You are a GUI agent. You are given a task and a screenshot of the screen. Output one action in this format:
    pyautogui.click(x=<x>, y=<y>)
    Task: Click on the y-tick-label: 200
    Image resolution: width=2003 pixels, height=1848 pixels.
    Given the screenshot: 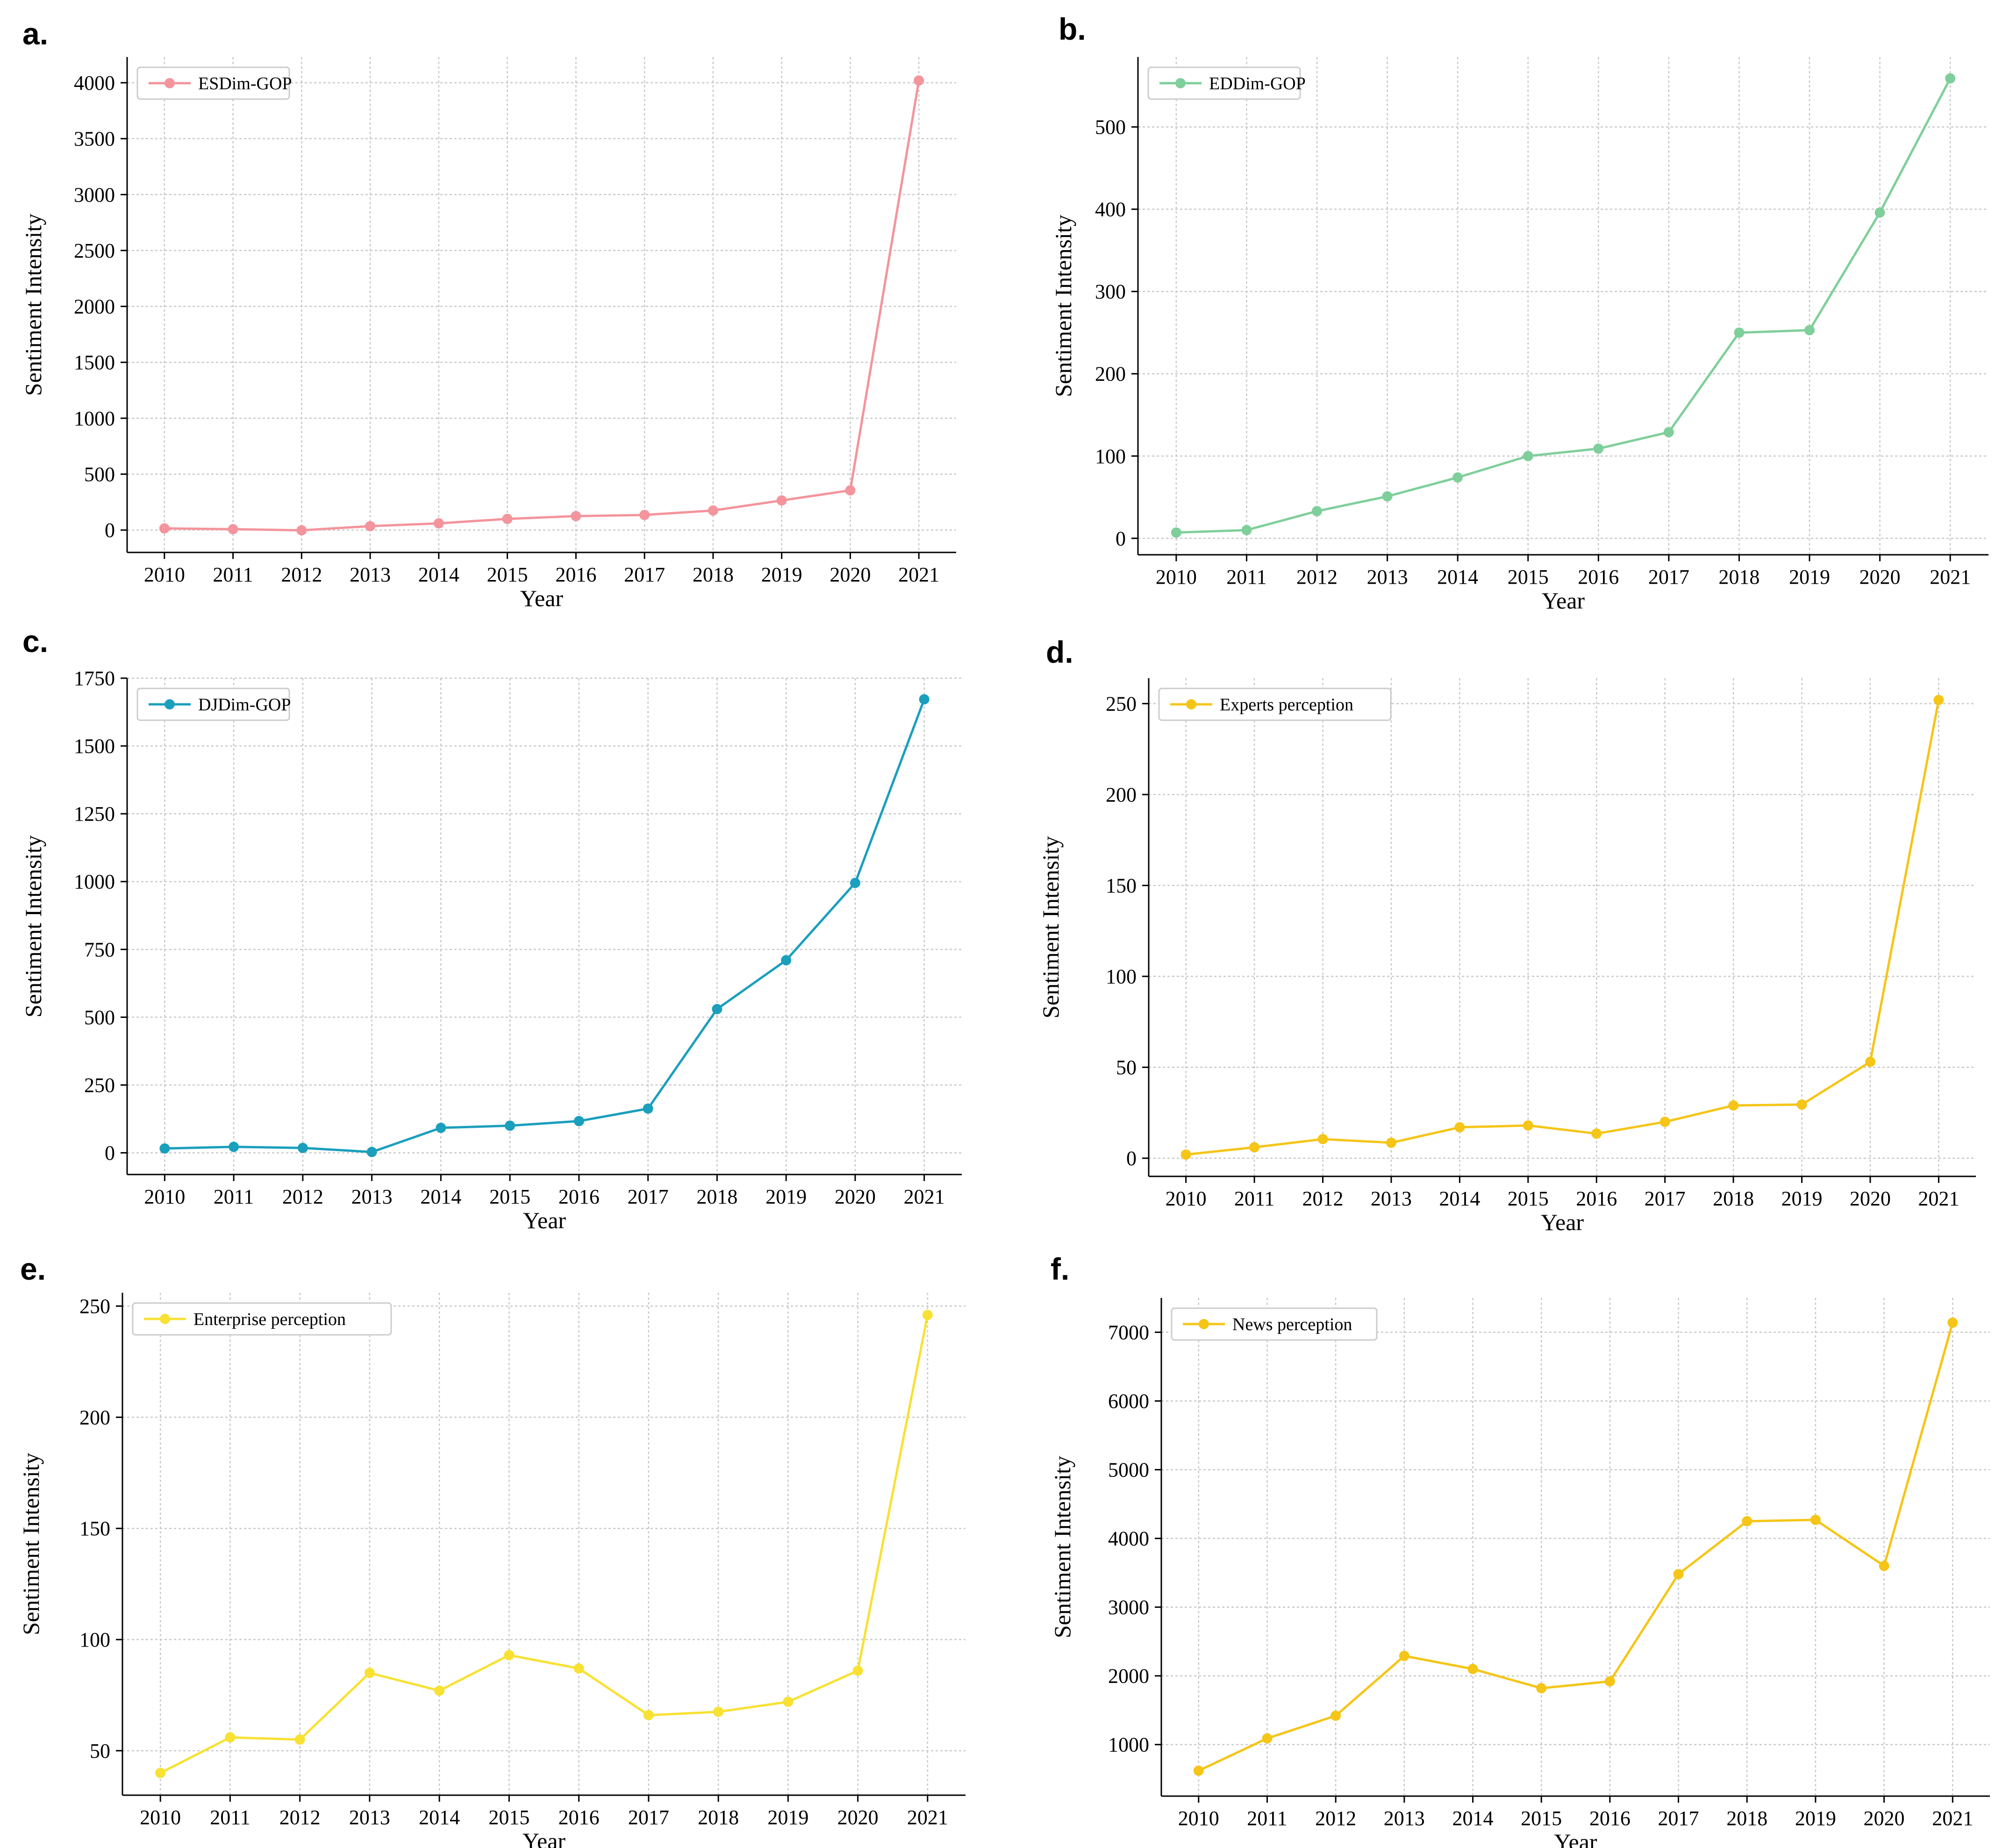 What is the action you would take?
    pyautogui.click(x=1110, y=374)
    